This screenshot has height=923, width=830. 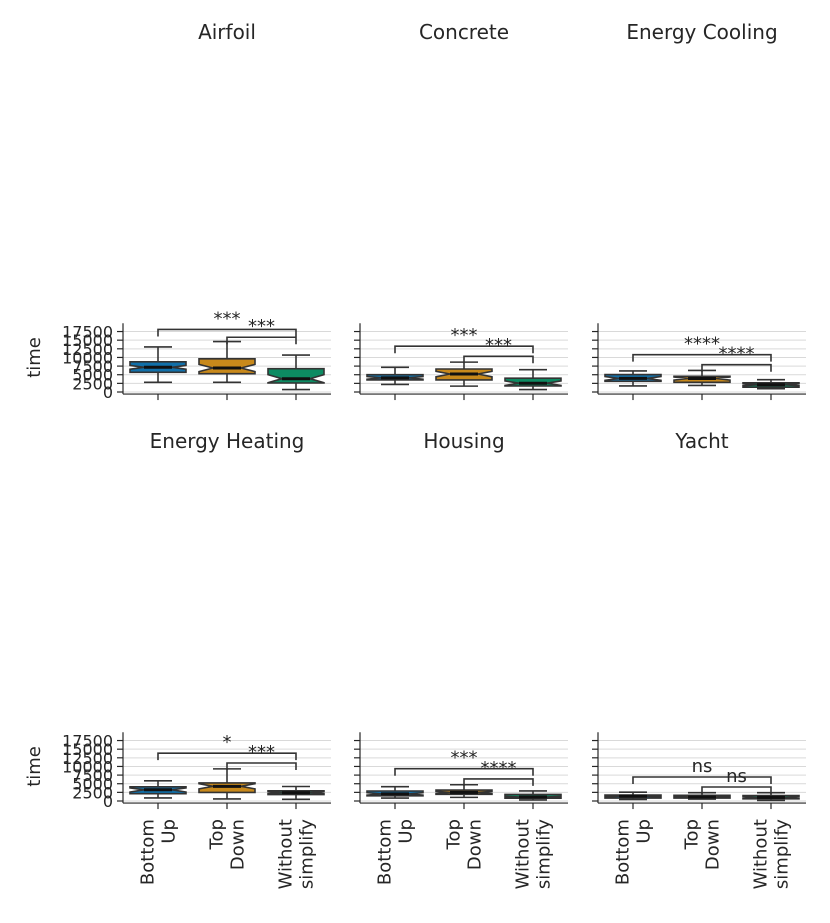 What do you see at coordinates (227, 441) in the screenshot?
I see `panel-title: Energy Heating` at bounding box center [227, 441].